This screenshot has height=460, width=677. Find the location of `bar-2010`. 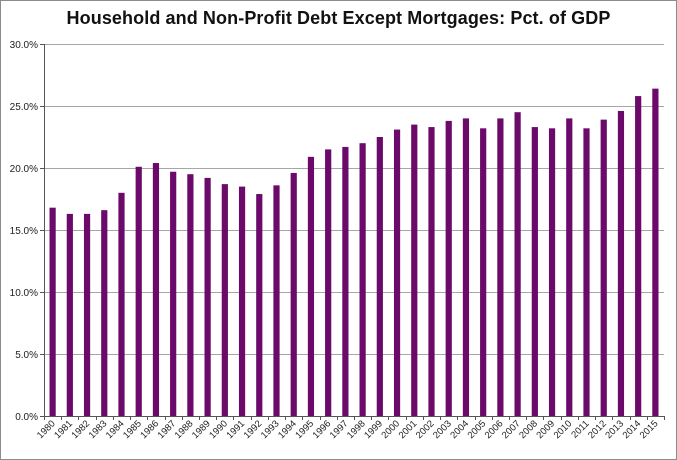

bar-2010 is located at coordinates (569, 267).